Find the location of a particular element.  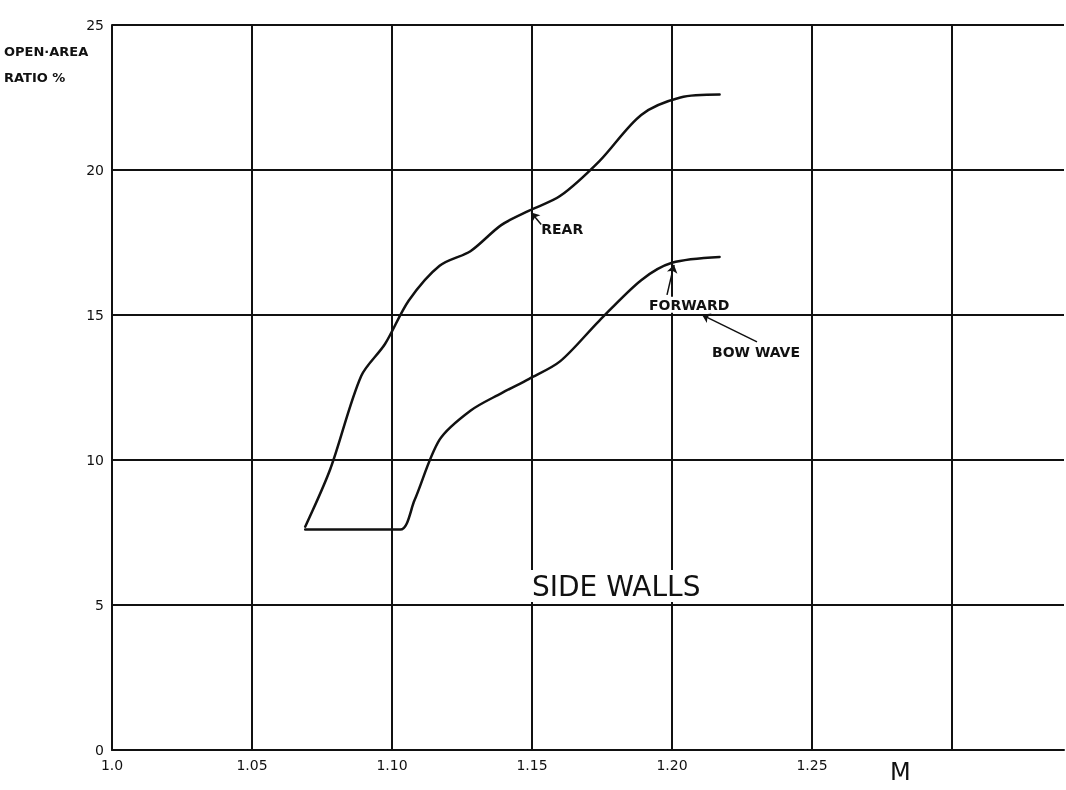

text: SIDE WALLS is located at coordinates (616, 586).